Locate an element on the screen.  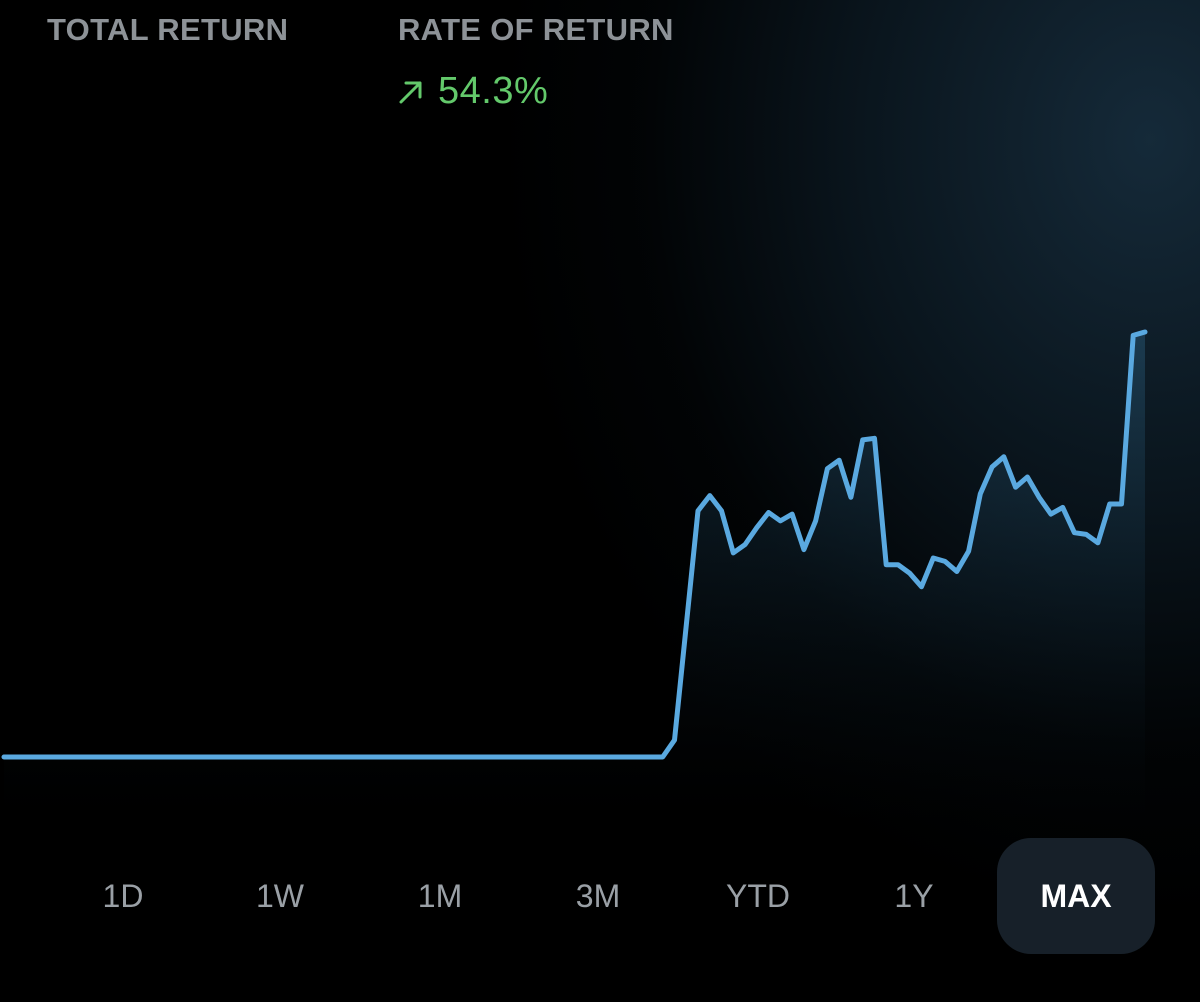
tab-max: MAX is located at coordinates (1076, 896).